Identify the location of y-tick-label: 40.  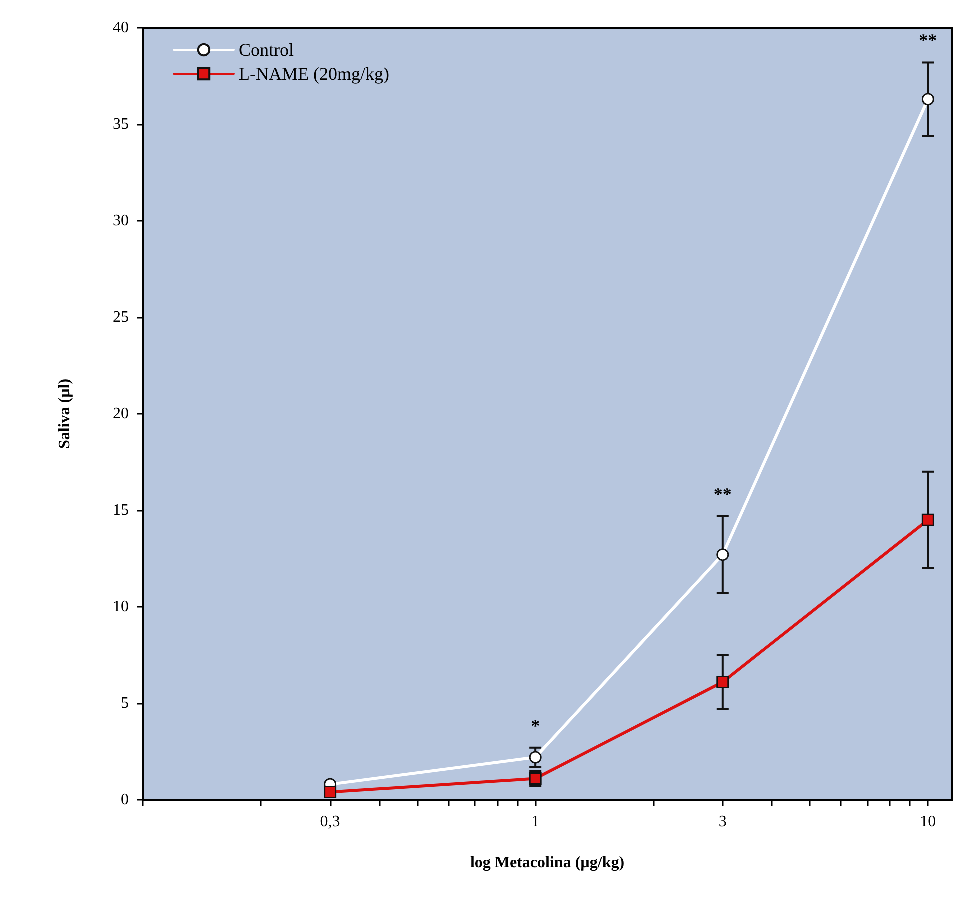
(121, 28).